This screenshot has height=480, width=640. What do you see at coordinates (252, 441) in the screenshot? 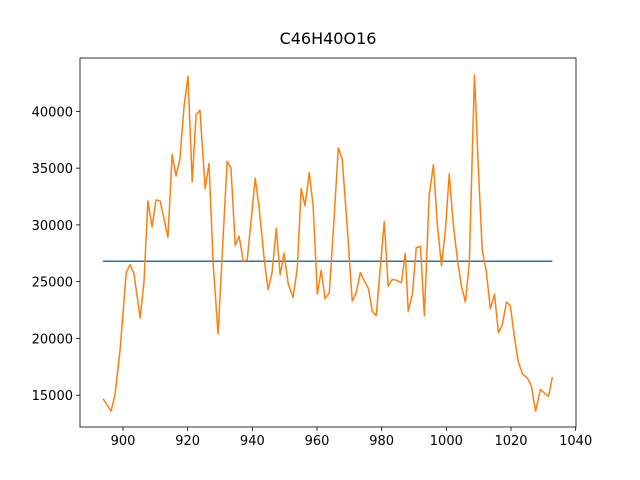
I see `x-tick-label: 940` at bounding box center [252, 441].